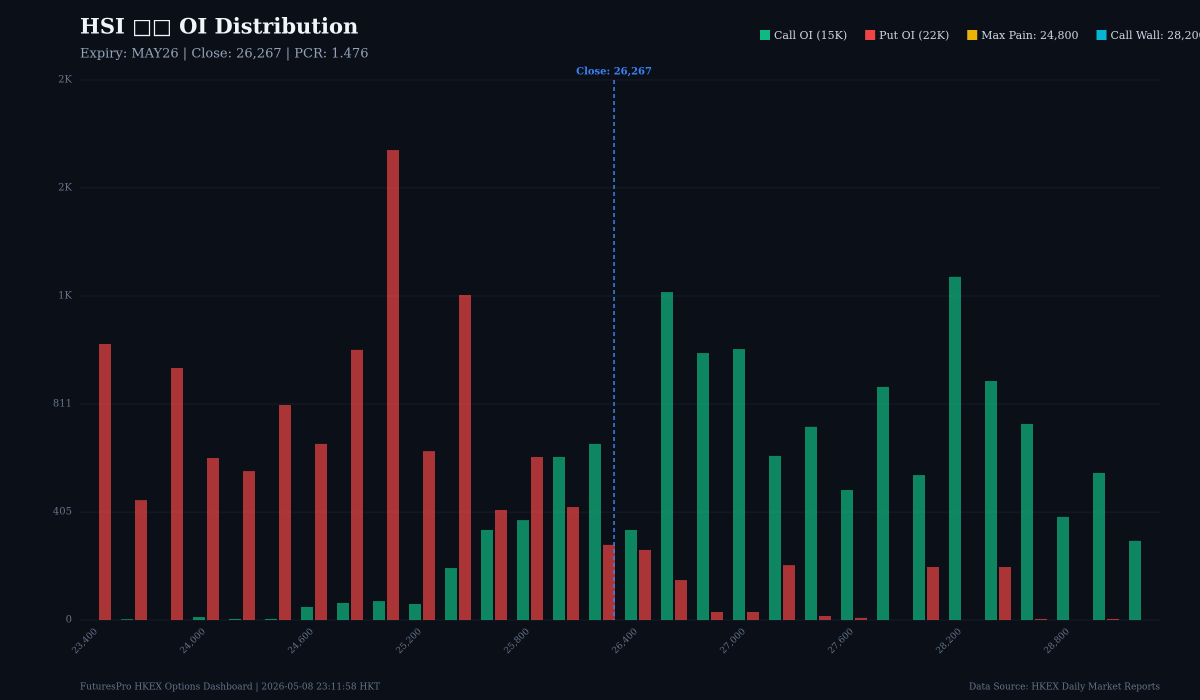 Image resolution: width=1200 pixels, height=700 pixels. I want to click on footer-right: Data Source: HKEX Daily Market Reports, so click(1064, 688).